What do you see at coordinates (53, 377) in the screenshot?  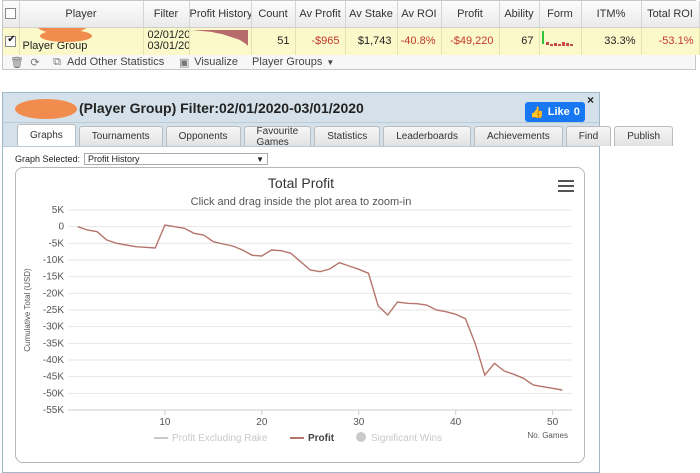 I see `y-tick-label: -45K` at bounding box center [53, 377].